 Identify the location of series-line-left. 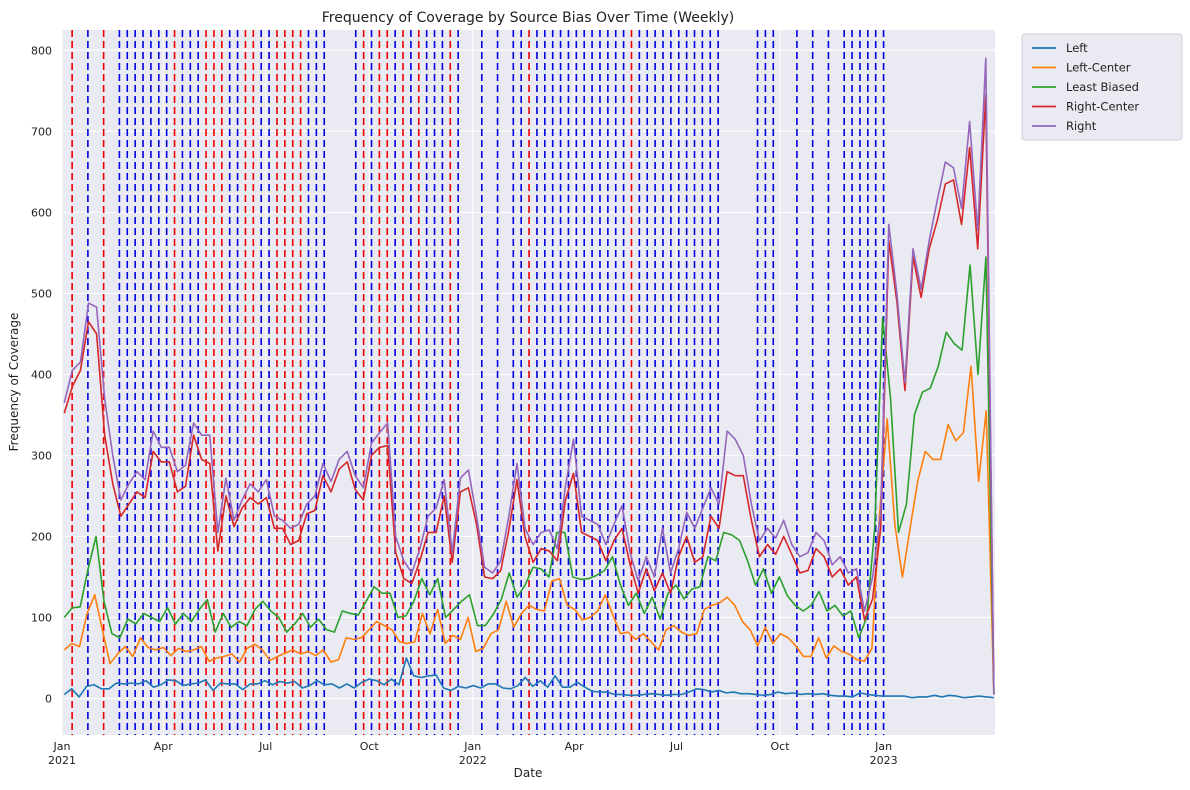
(528, 678).